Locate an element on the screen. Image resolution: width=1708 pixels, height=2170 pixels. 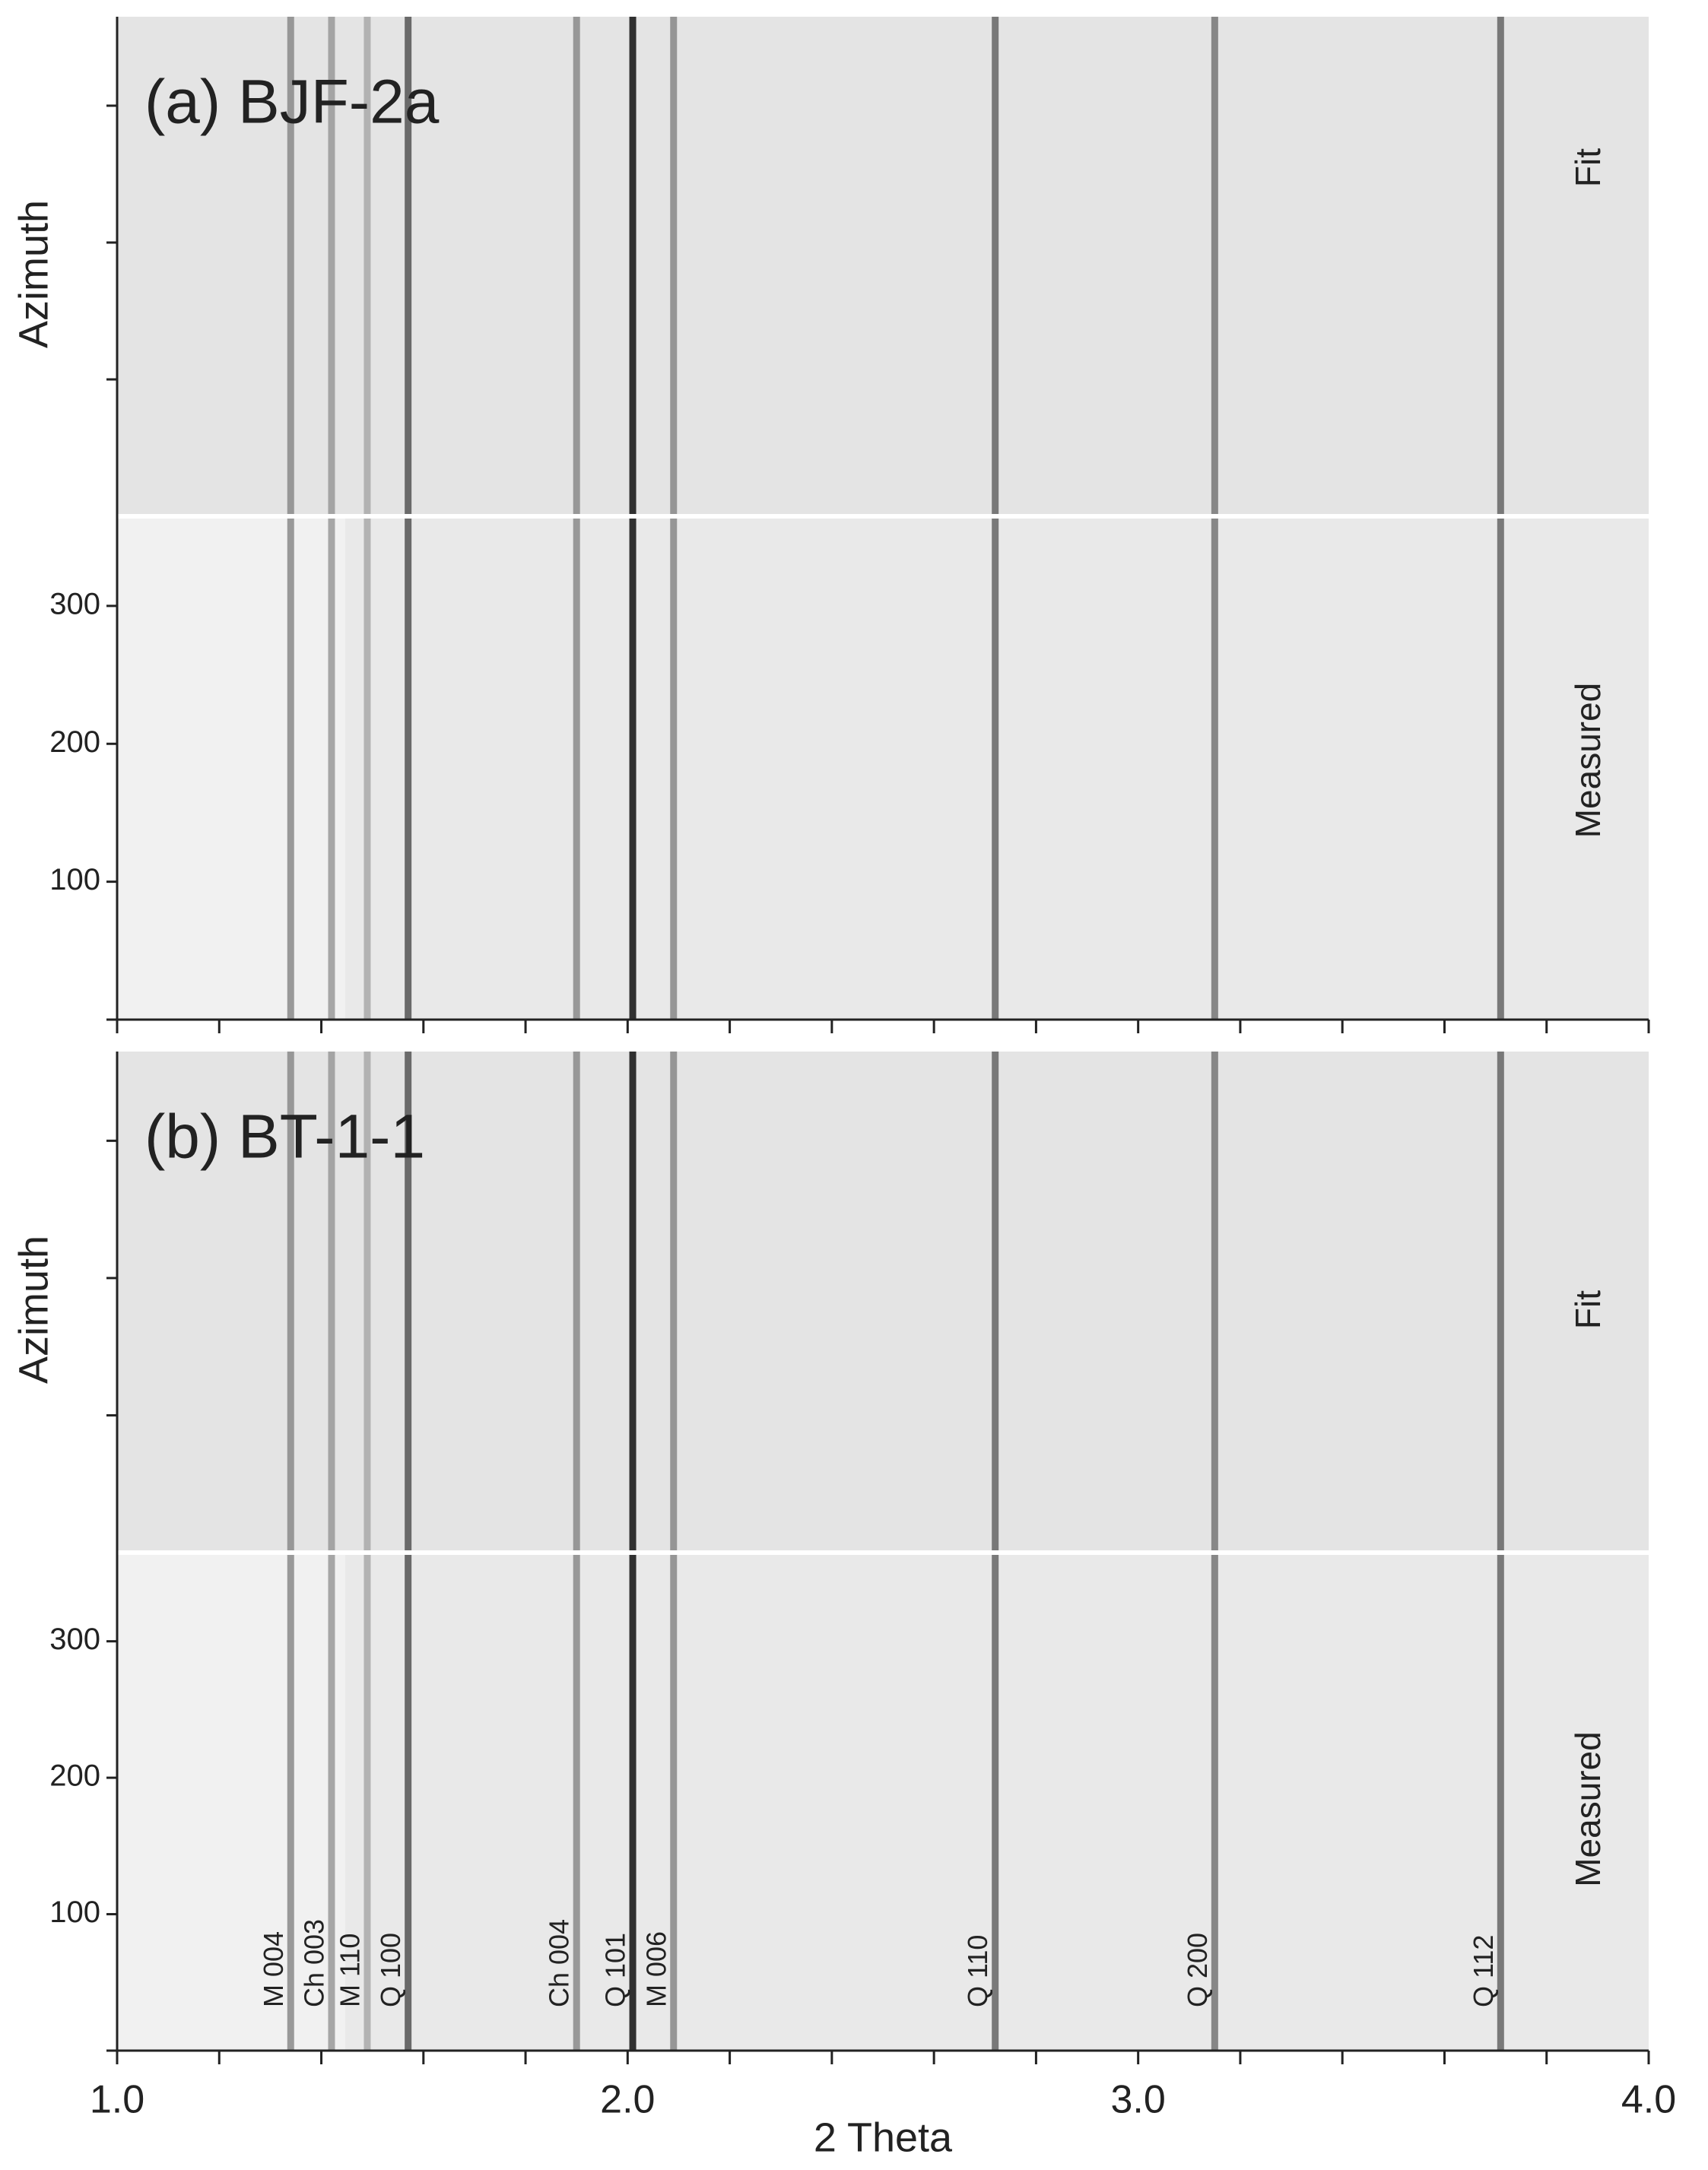
x-tick-label: 1.0 is located at coordinates (117, 2100).